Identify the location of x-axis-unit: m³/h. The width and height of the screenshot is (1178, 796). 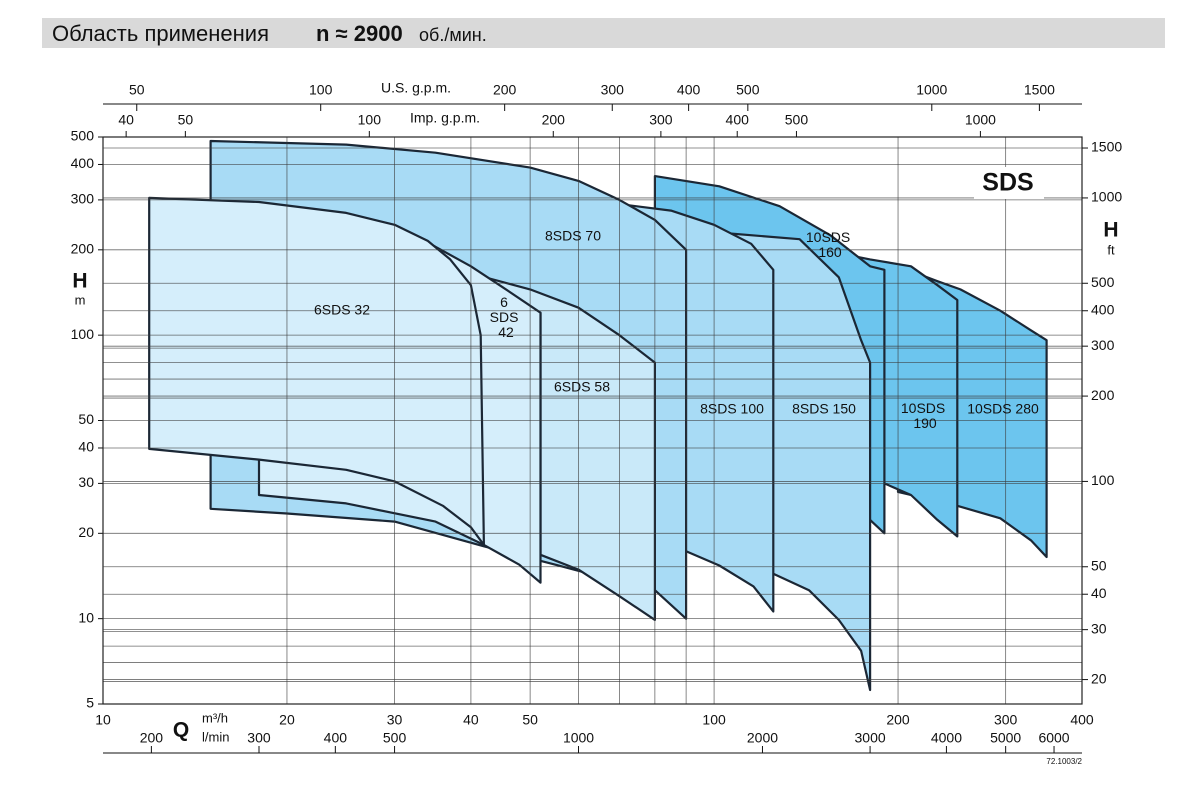
(215, 717).